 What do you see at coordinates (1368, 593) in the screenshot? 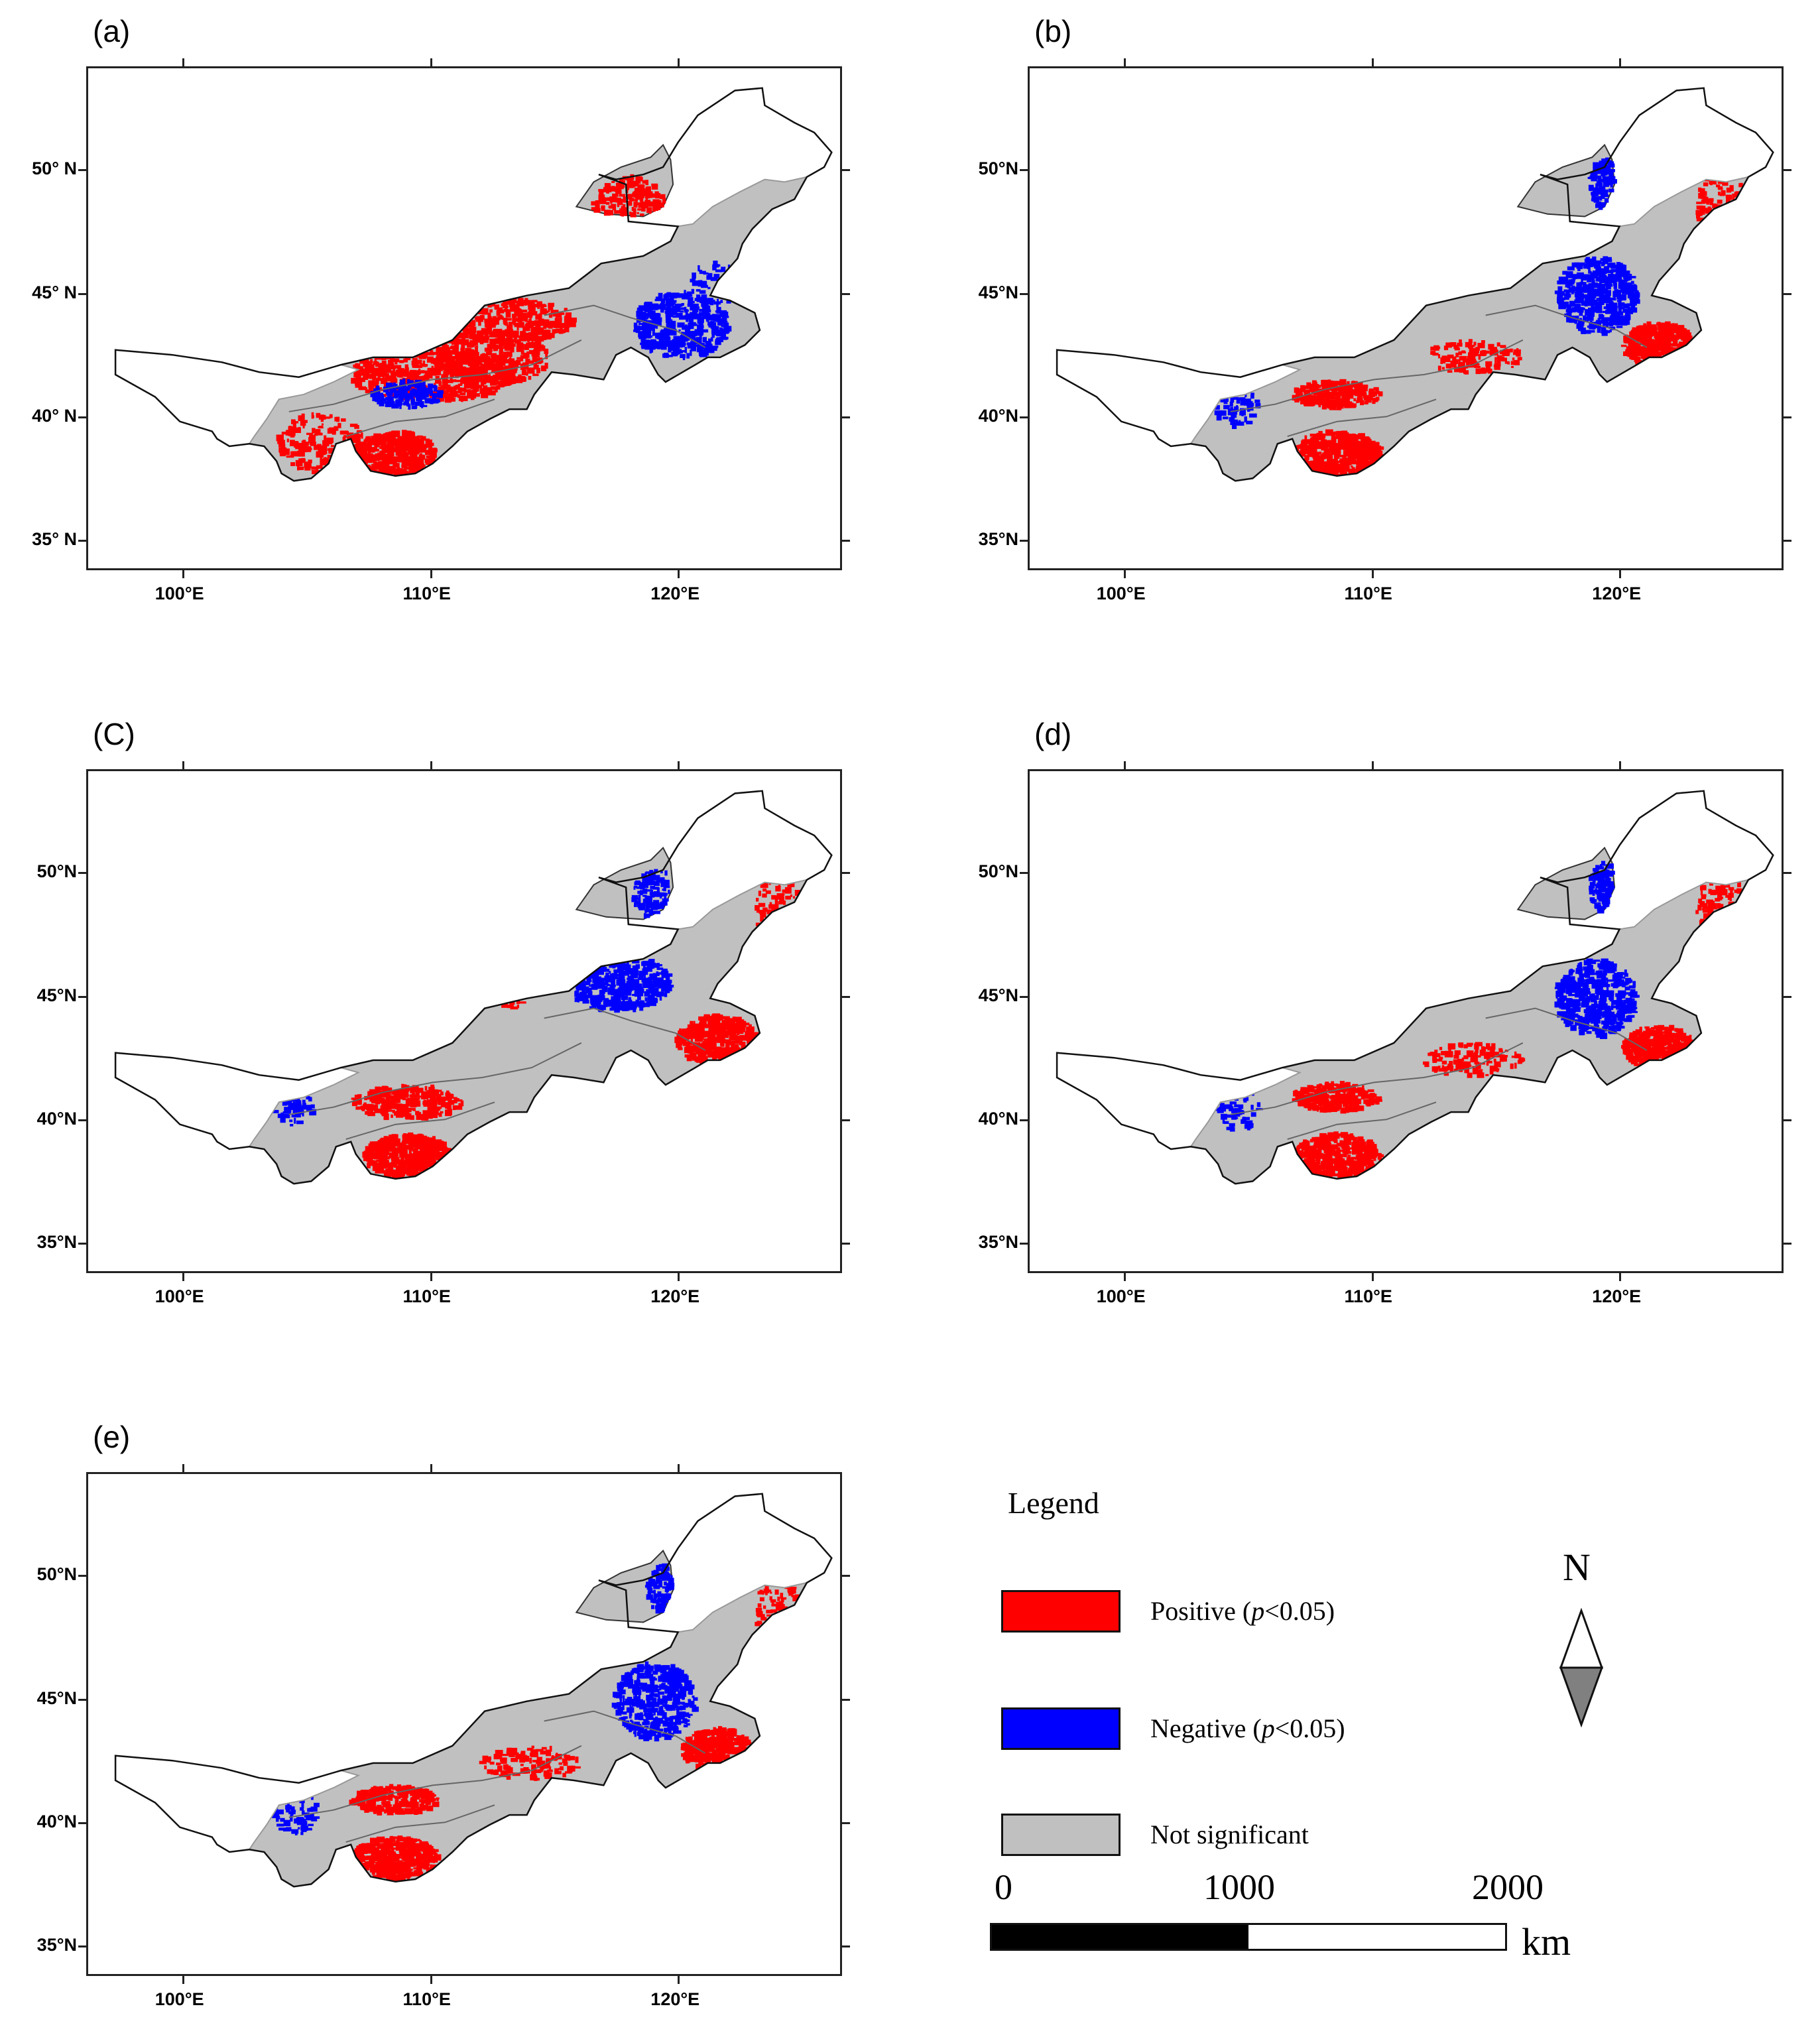
I see `longitude-label: 110°E` at bounding box center [1368, 593].